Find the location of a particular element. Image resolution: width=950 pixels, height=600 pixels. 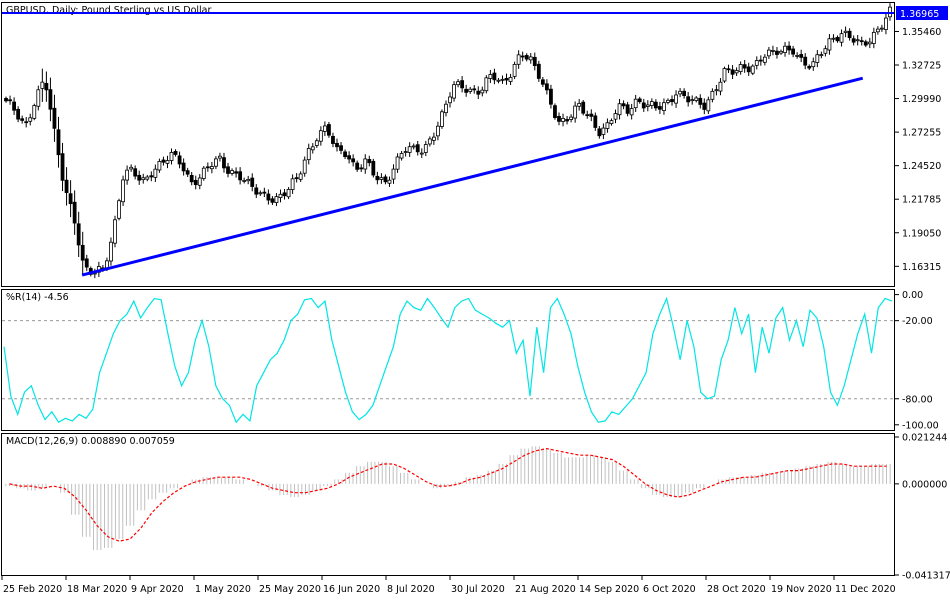

macd-title: MACD(12,26,9) 0.008890 0.007059 is located at coordinates (90, 441).